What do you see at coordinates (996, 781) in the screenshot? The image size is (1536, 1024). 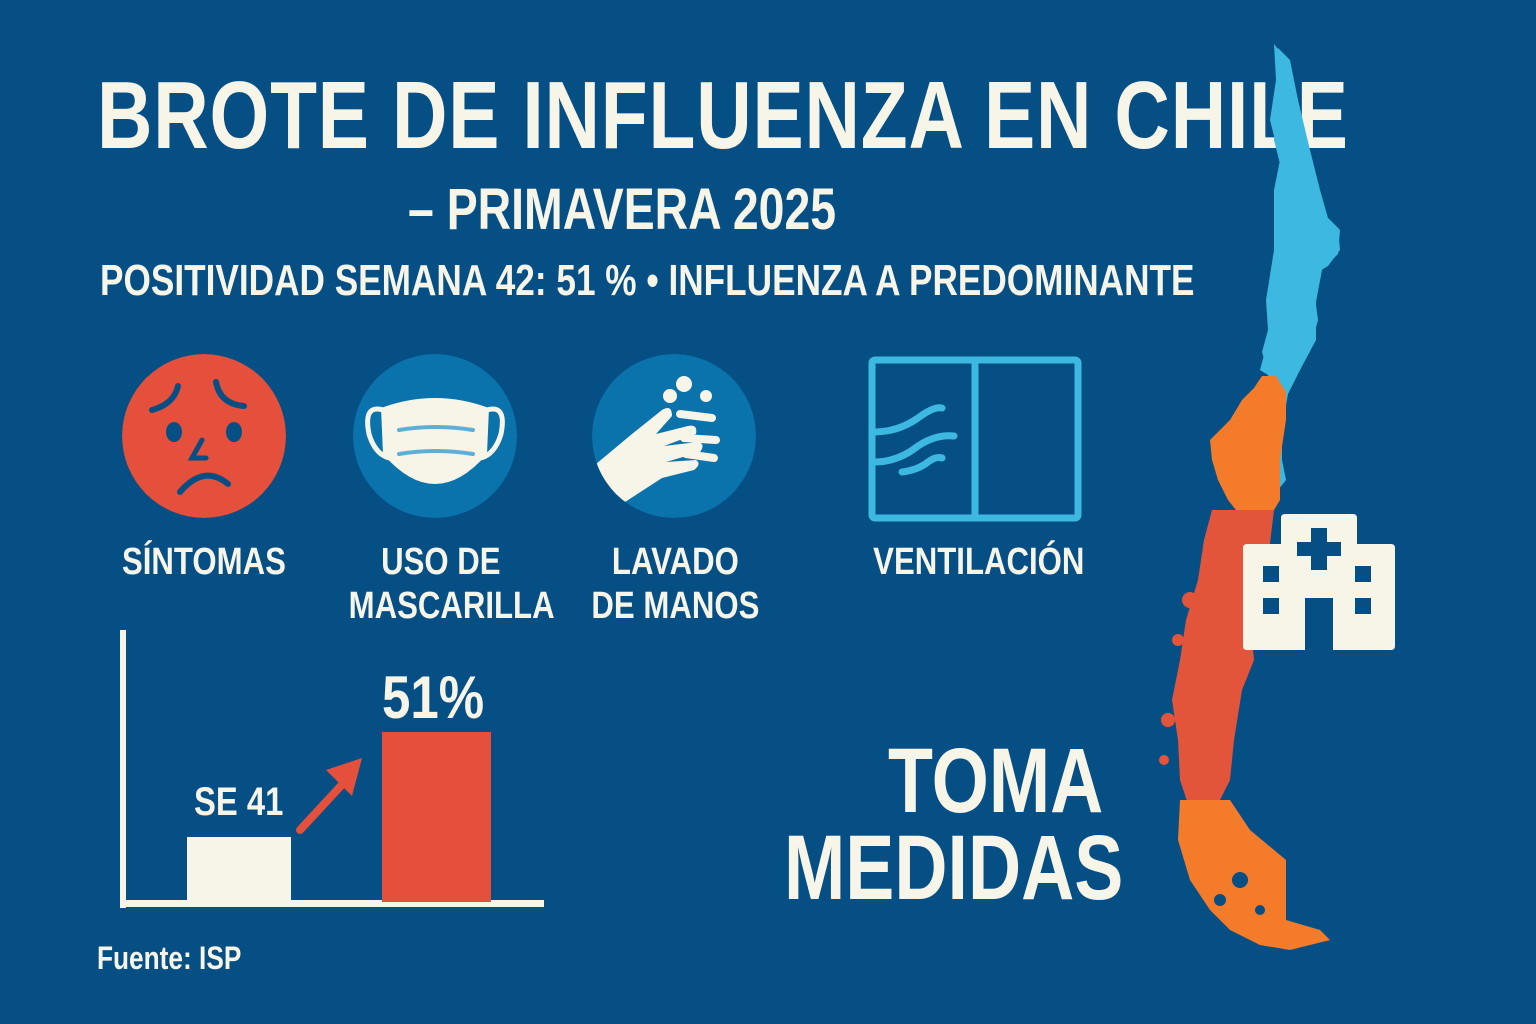 I see `cta-line1-text: TOMA` at bounding box center [996, 781].